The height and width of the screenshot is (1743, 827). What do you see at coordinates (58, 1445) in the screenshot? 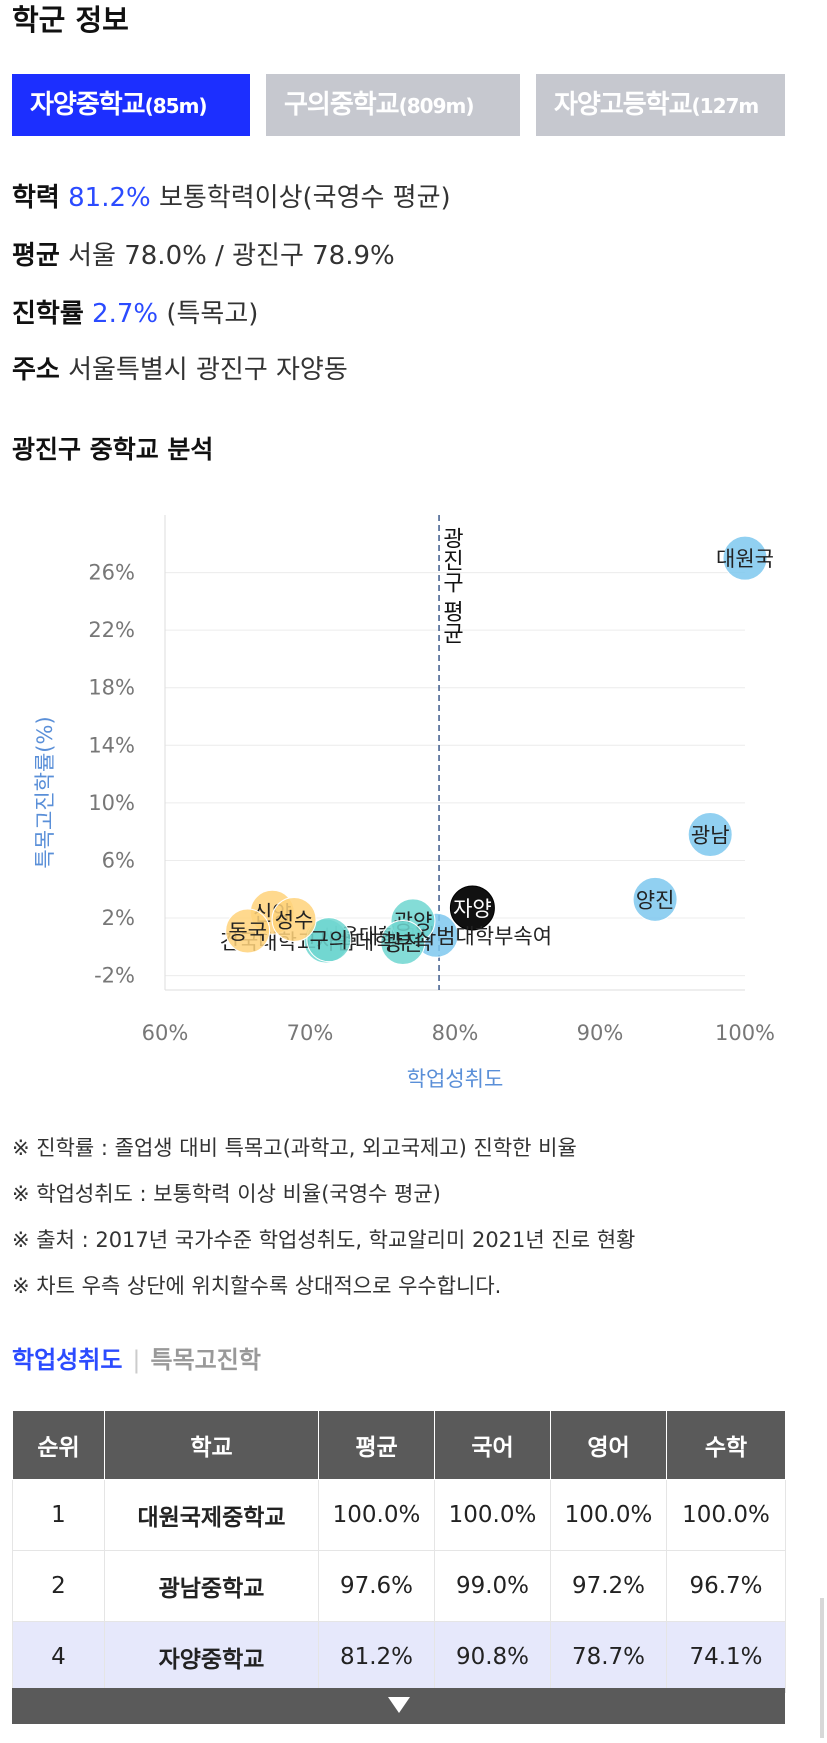
I see `header-rank: 순위` at bounding box center [58, 1445].